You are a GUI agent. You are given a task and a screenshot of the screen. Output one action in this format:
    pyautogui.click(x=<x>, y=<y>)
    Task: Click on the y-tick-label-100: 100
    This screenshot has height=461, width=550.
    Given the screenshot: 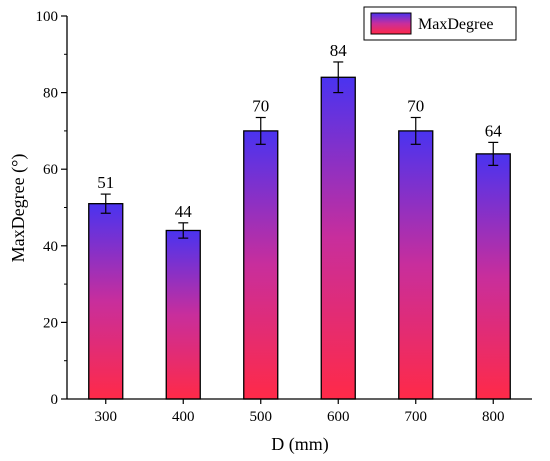 What is the action you would take?
    pyautogui.click(x=47, y=17)
    